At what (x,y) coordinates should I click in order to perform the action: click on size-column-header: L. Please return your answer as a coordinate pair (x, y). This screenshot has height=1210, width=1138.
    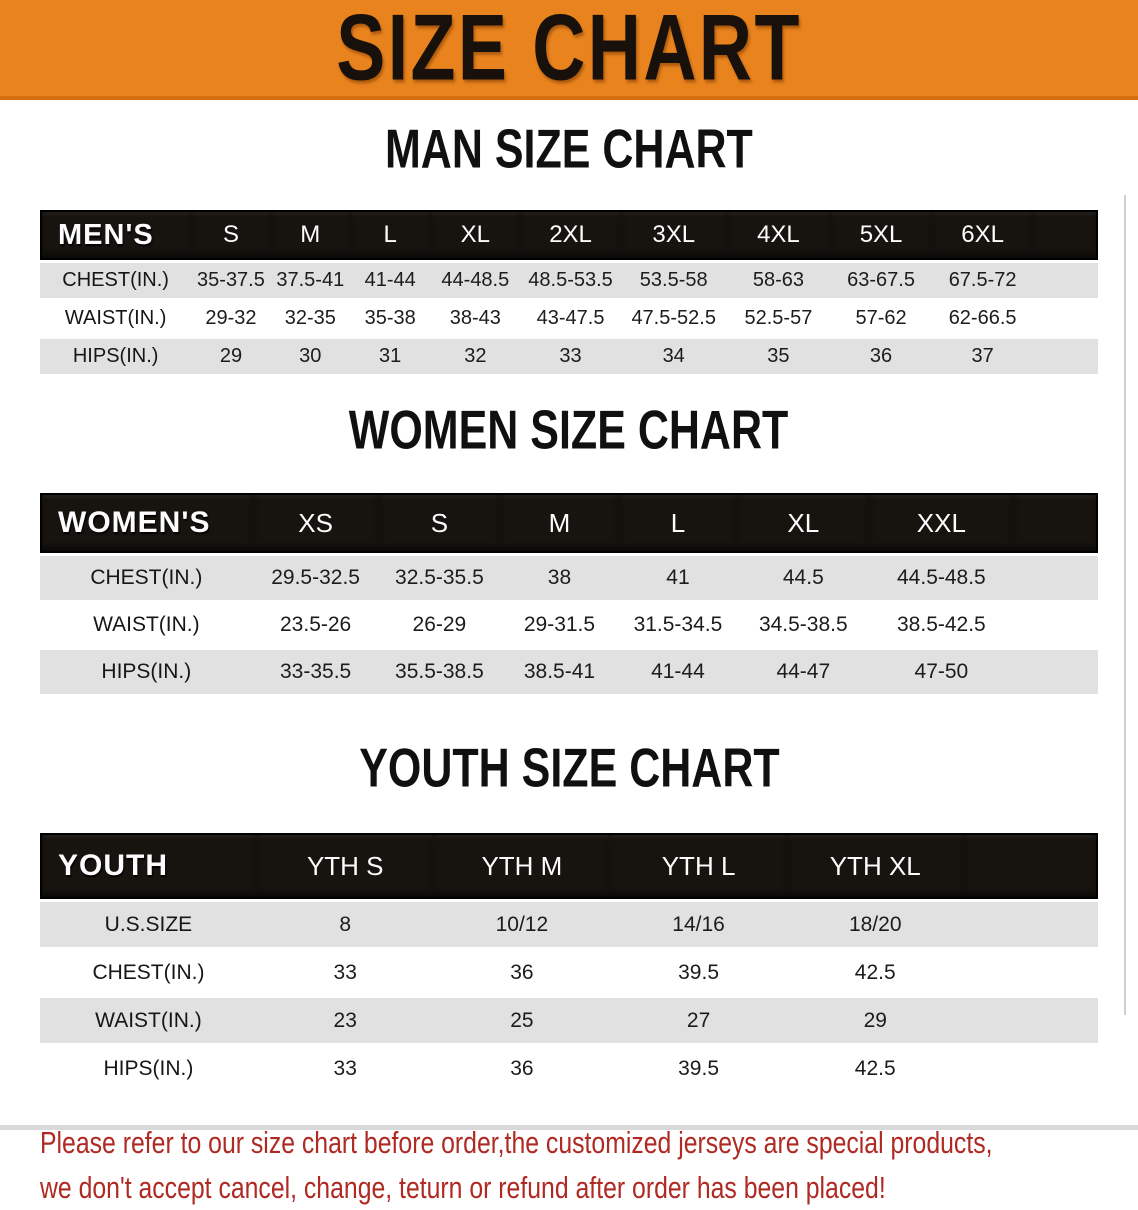
    Looking at the image, I should click on (390, 235).